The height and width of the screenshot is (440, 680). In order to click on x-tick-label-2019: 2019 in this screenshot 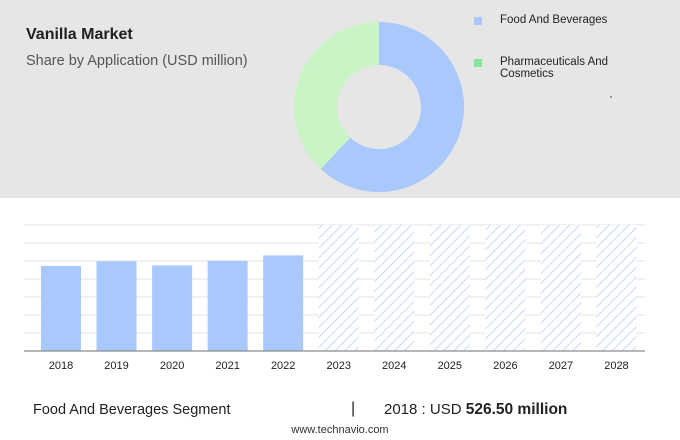, I will do `click(116, 366)`.